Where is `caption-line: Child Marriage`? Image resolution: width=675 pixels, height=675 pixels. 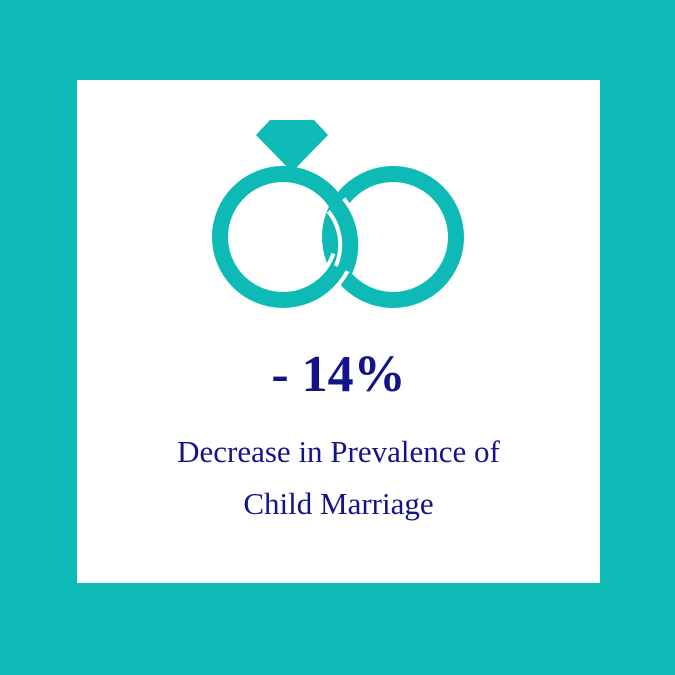 caption-line: Child Marriage is located at coordinates (338, 503).